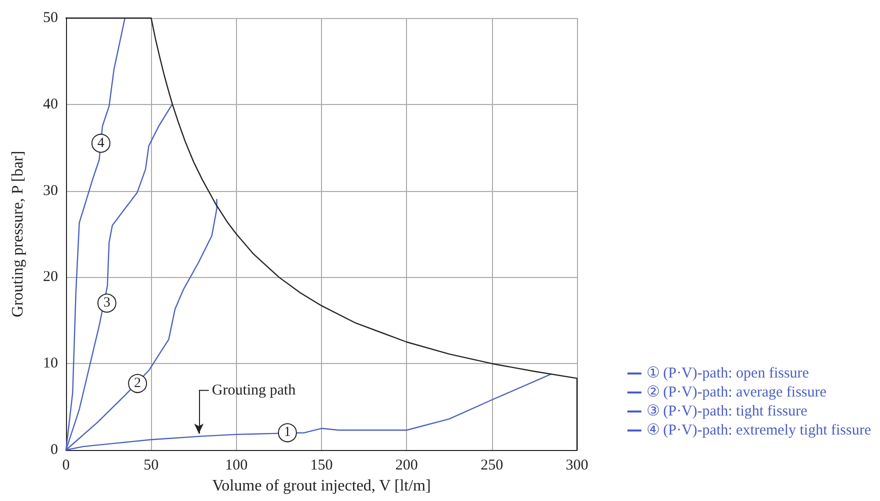 The image size is (880, 501). Describe the element at coordinates (54, 450) in the screenshot. I see `y-tick-label: 0` at that location.